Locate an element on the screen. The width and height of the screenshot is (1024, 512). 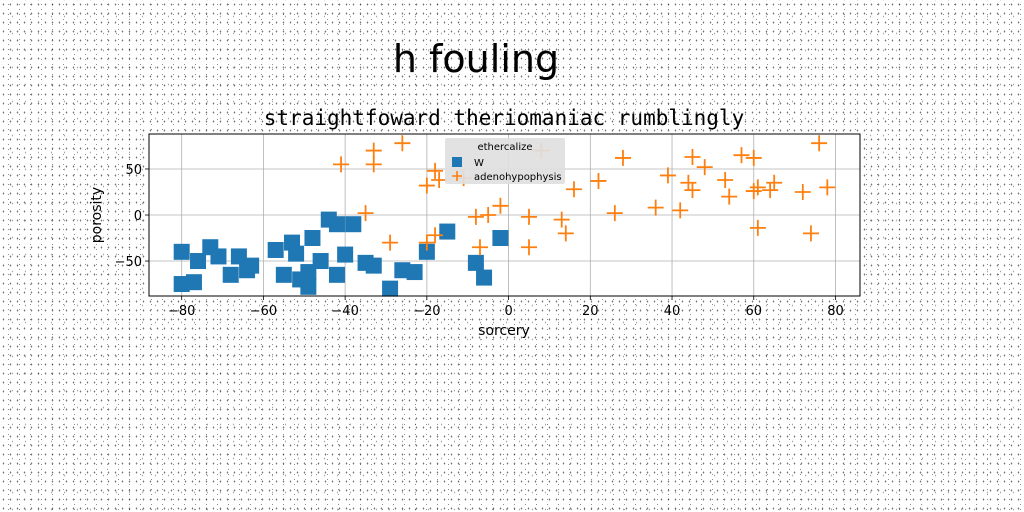
y-tick-label: 50 is located at coordinates (133, 170).